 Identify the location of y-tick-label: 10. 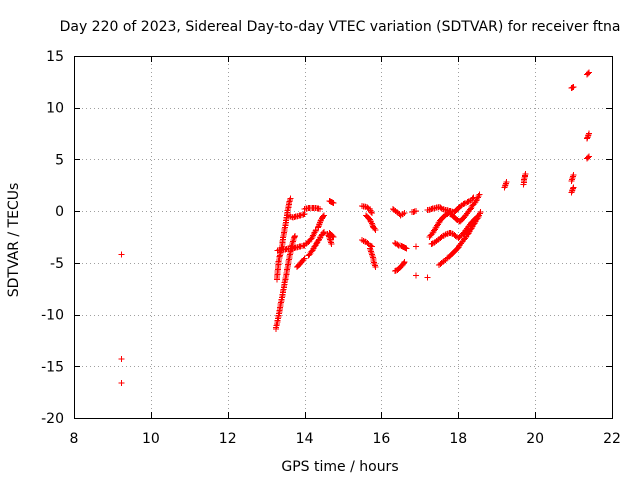
(55, 109).